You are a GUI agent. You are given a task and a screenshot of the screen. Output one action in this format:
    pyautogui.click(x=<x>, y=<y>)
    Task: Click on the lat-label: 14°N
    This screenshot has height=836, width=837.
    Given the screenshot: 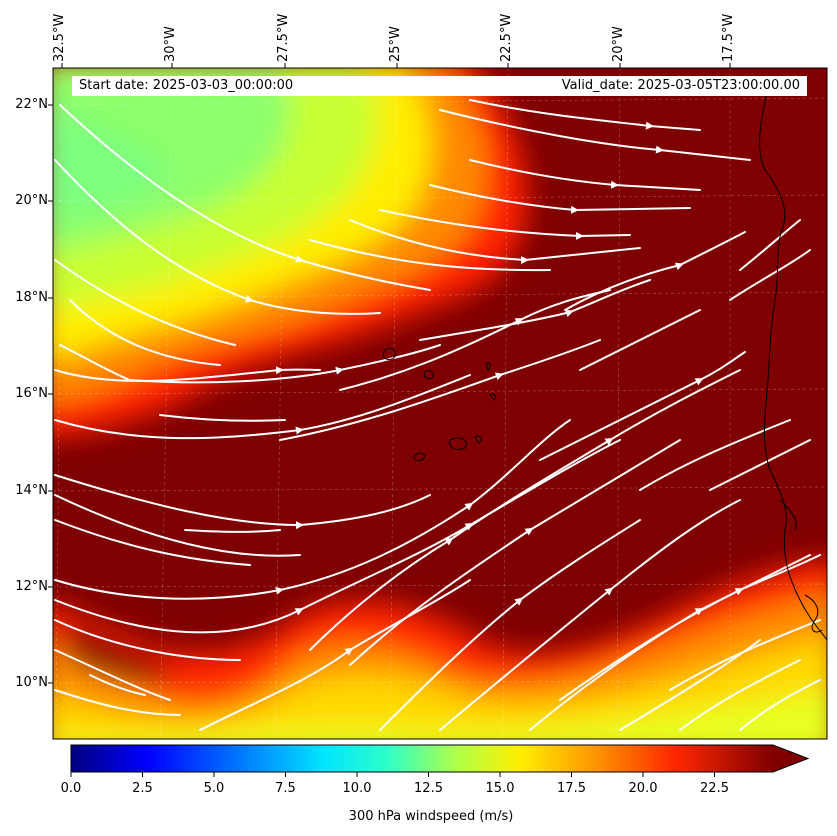 What is the action you would take?
    pyautogui.click(x=31, y=490)
    